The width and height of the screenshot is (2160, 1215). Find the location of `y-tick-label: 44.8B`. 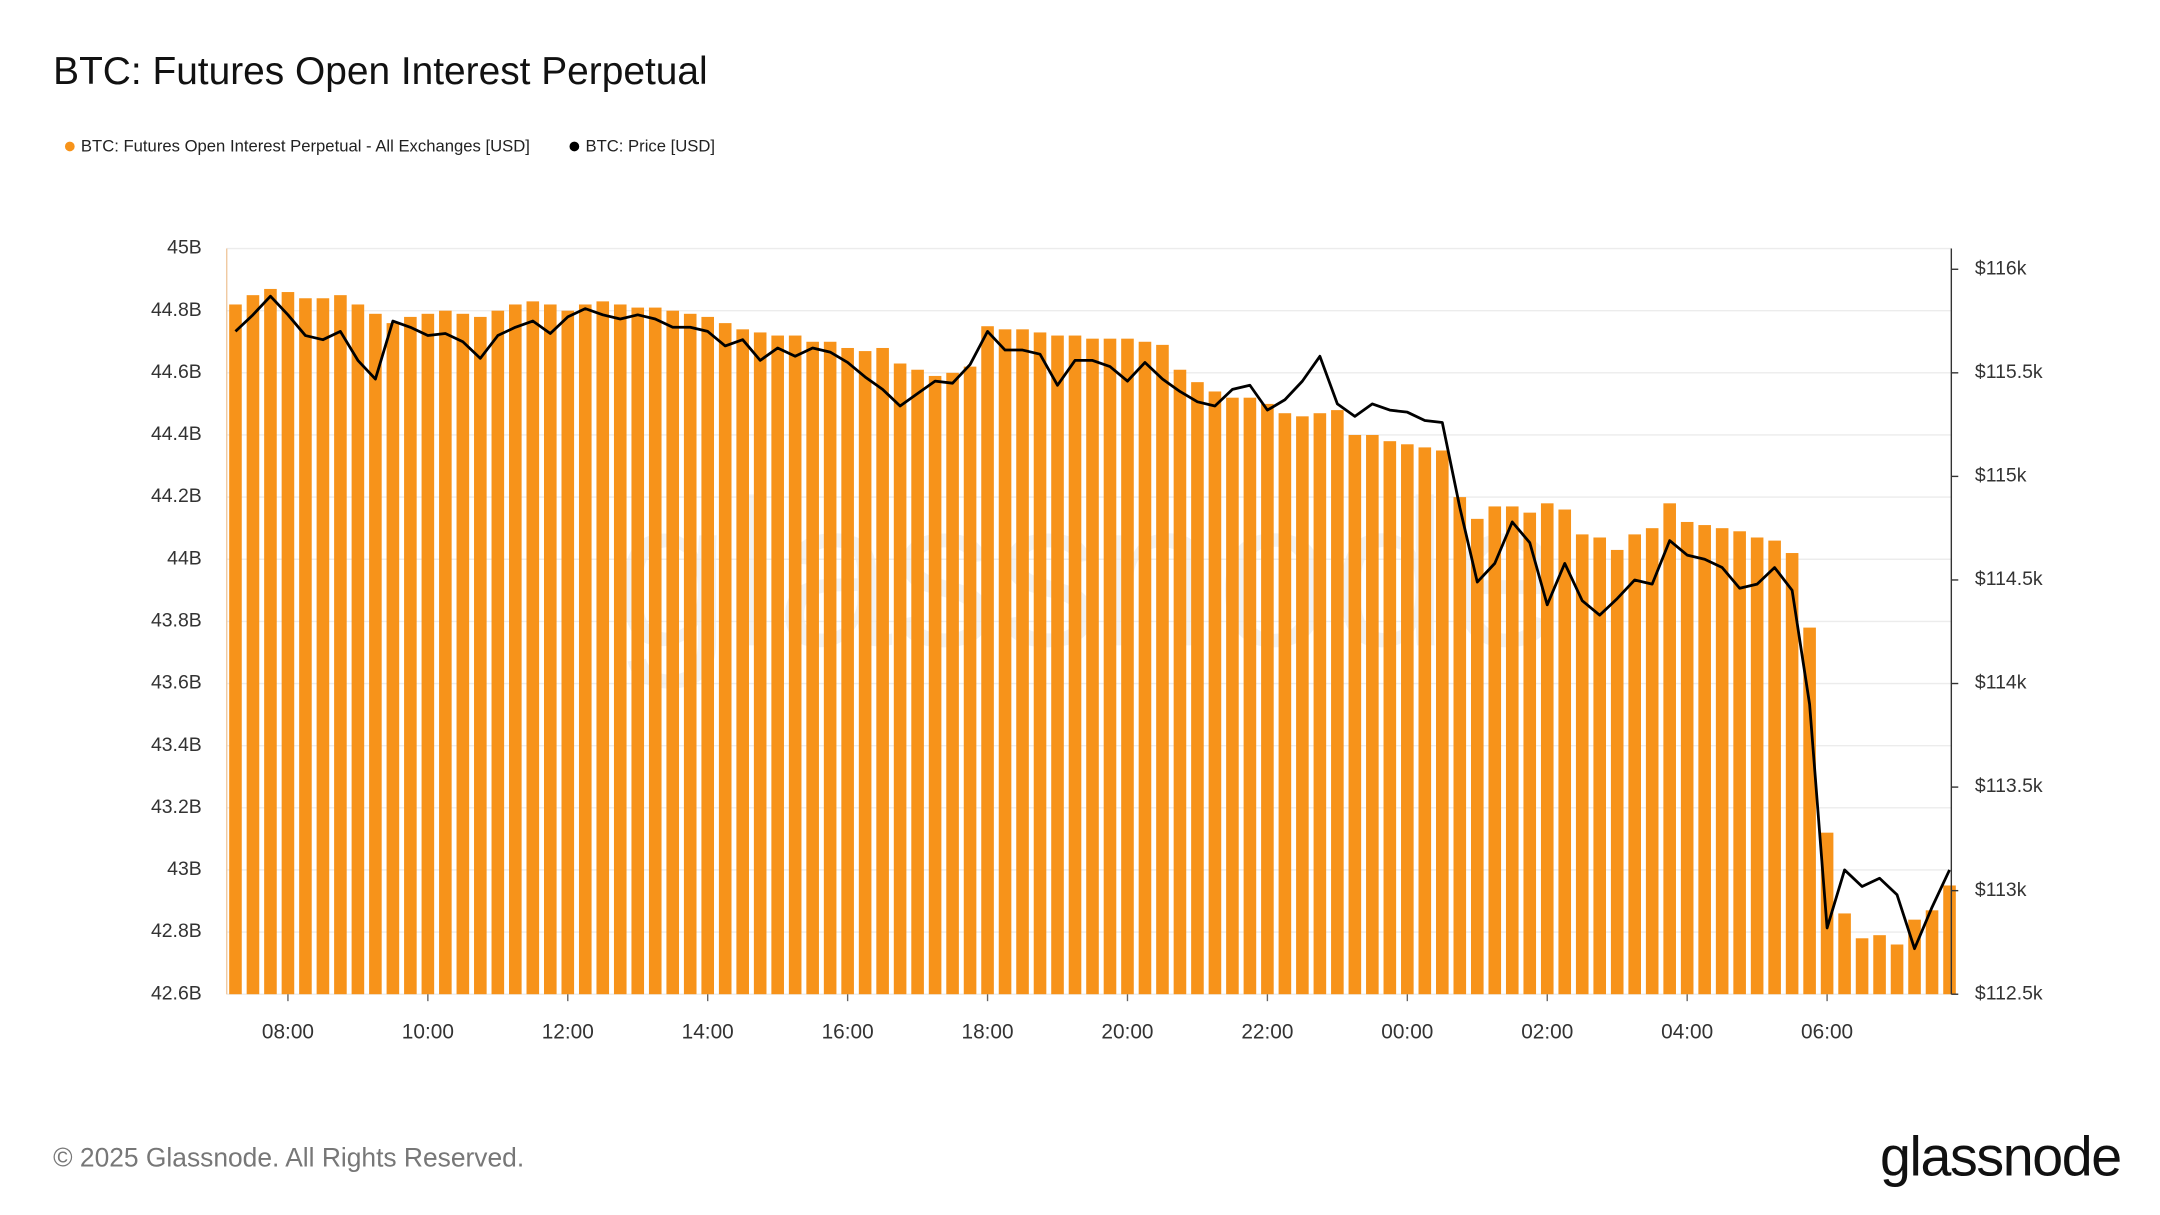

y-tick-label: 44.8B is located at coordinates (176, 310).